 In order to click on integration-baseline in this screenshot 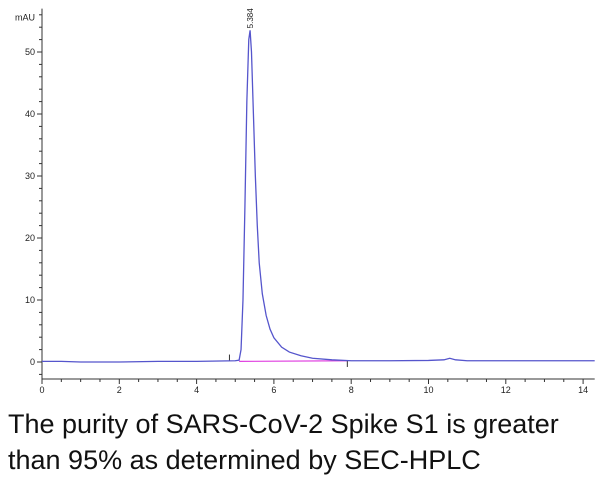, I will do `click(293, 361)`.